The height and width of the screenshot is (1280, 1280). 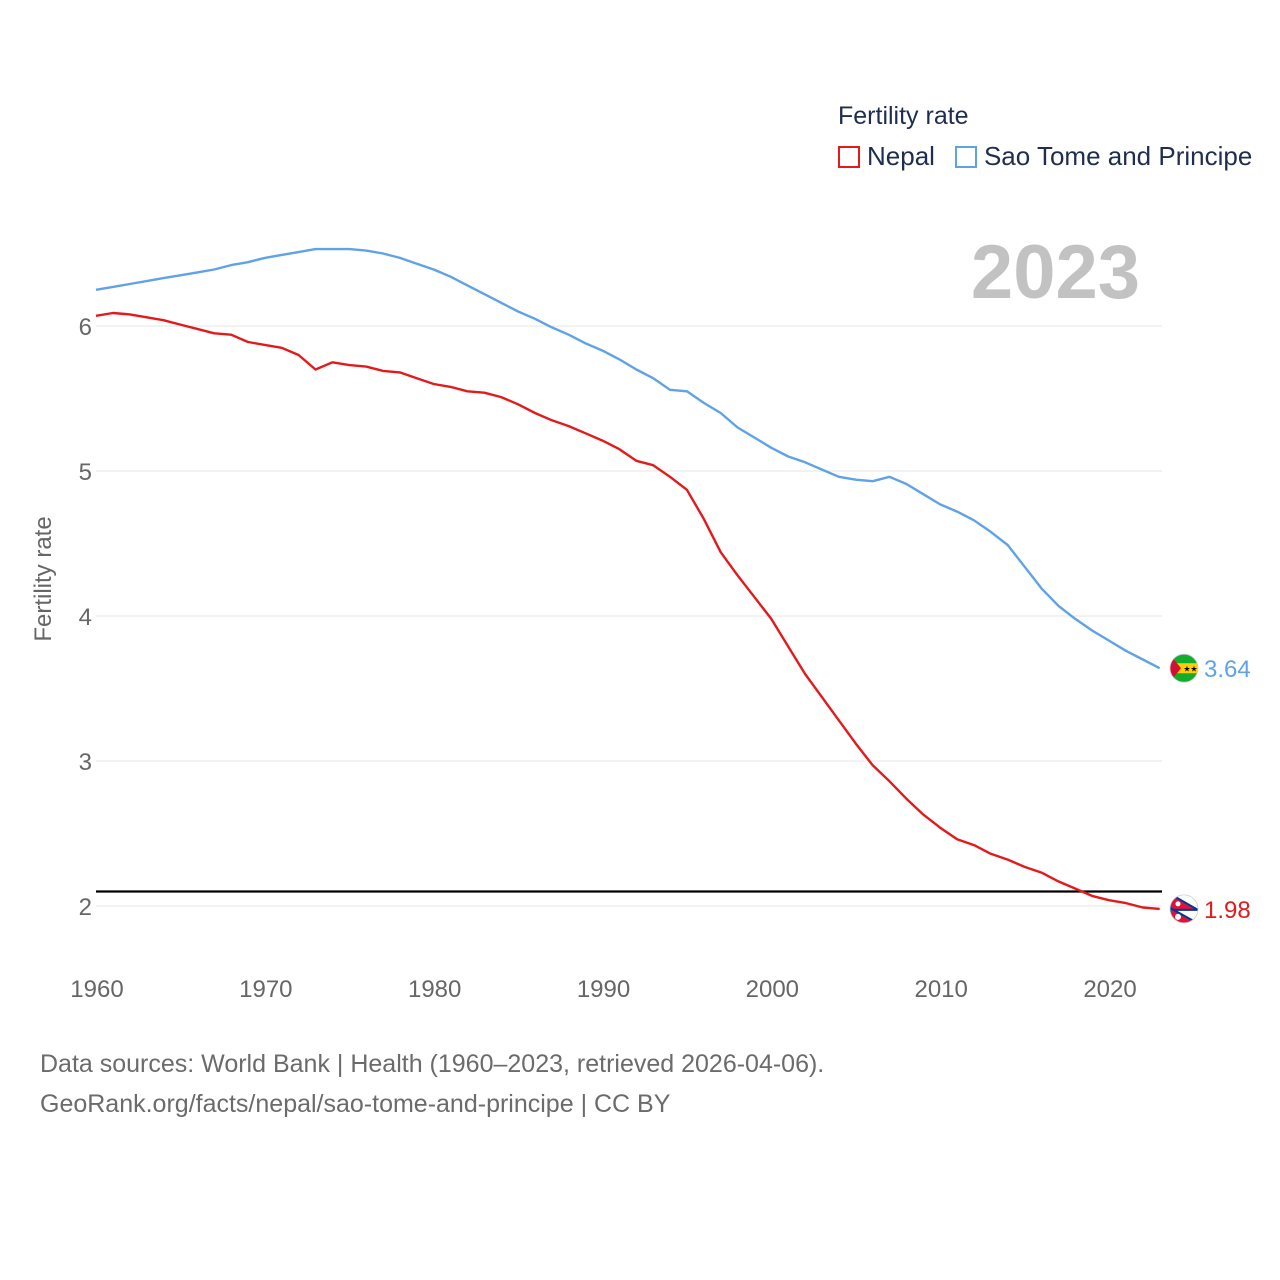 I want to click on end-markers: 1.98★ ★ 3.64, so click(x=1210, y=788).